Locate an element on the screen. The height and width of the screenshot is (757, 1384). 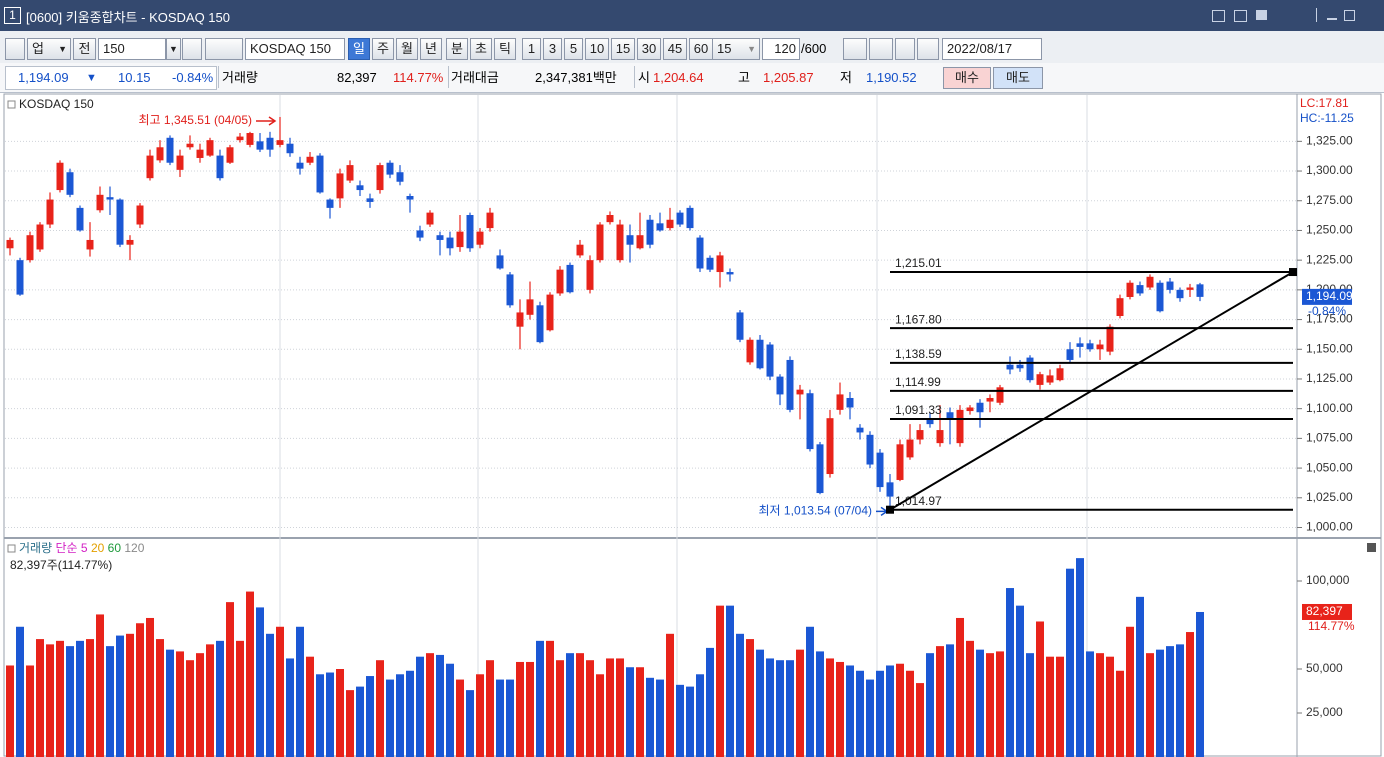
interval-select: 15 ▼ is located at coordinates (736, 49).